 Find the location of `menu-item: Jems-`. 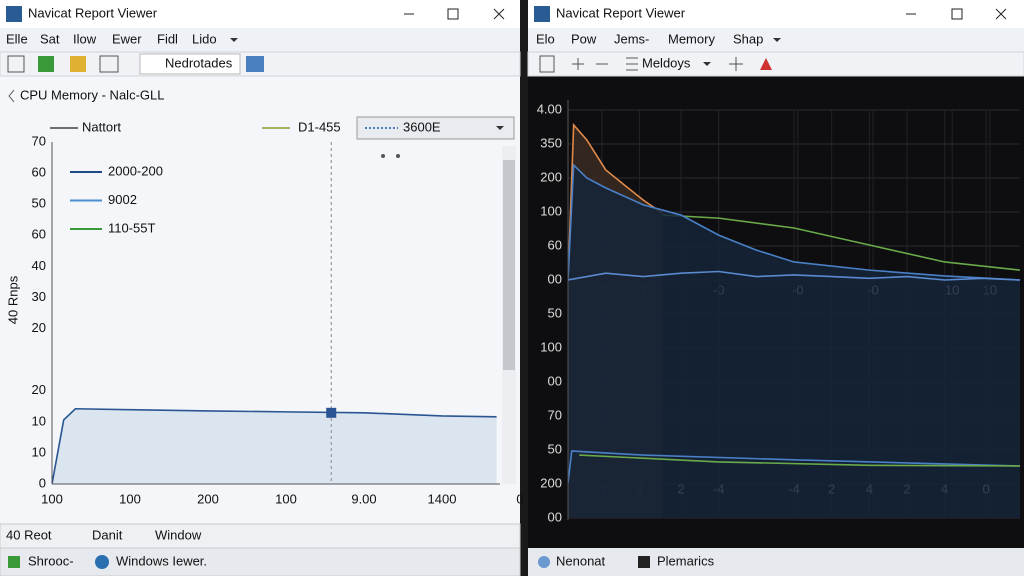

menu-item: Jems- is located at coordinates (631, 38).